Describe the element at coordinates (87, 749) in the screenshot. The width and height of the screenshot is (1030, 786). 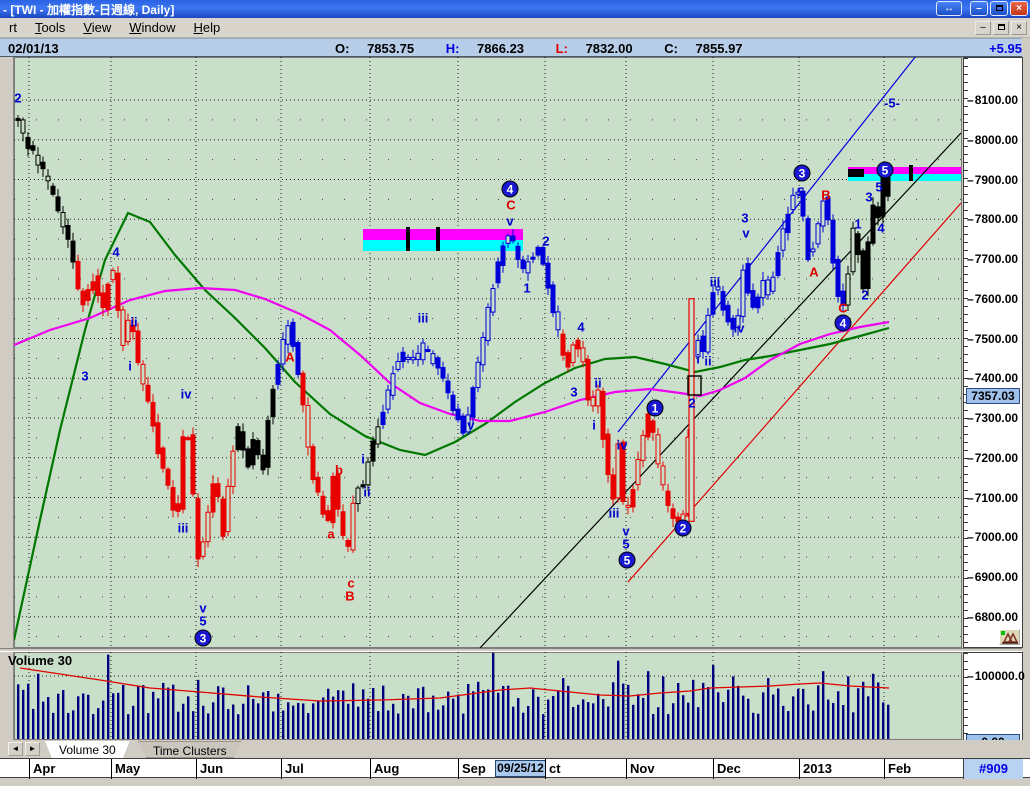
I see `tab-volume-30: Volume 30` at that location.